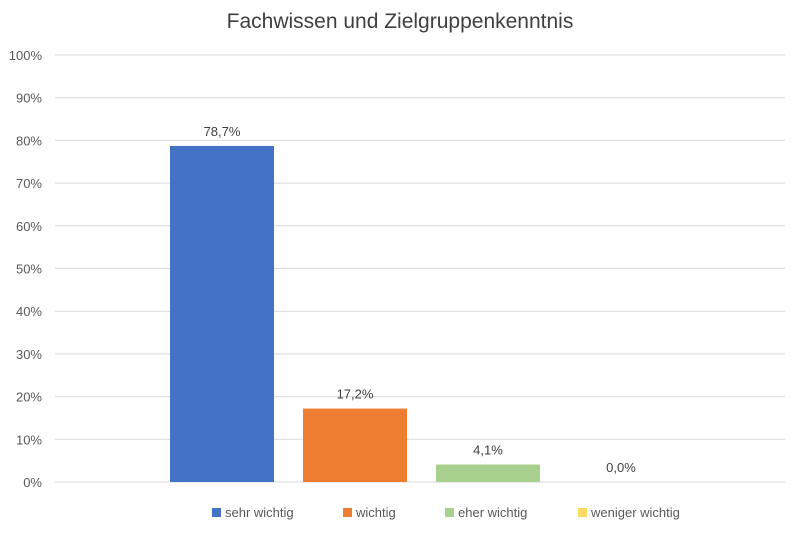 Image resolution: width=800 pixels, height=533 pixels. I want to click on legend-label: weniger wichtig, so click(635, 512).